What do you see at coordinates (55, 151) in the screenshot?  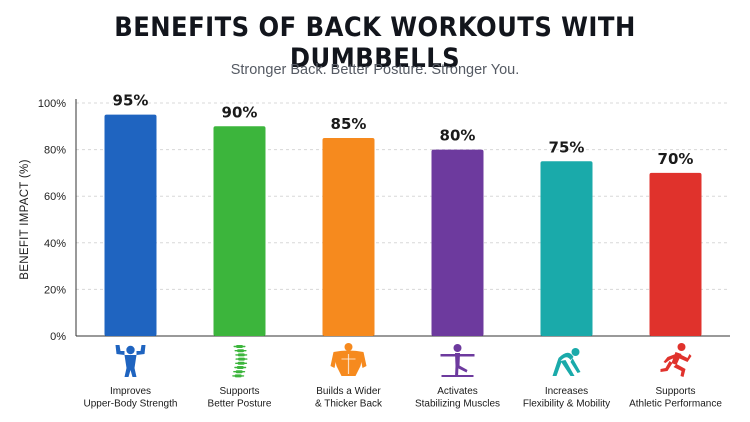 I see `y-tick-label: 80%` at bounding box center [55, 151].